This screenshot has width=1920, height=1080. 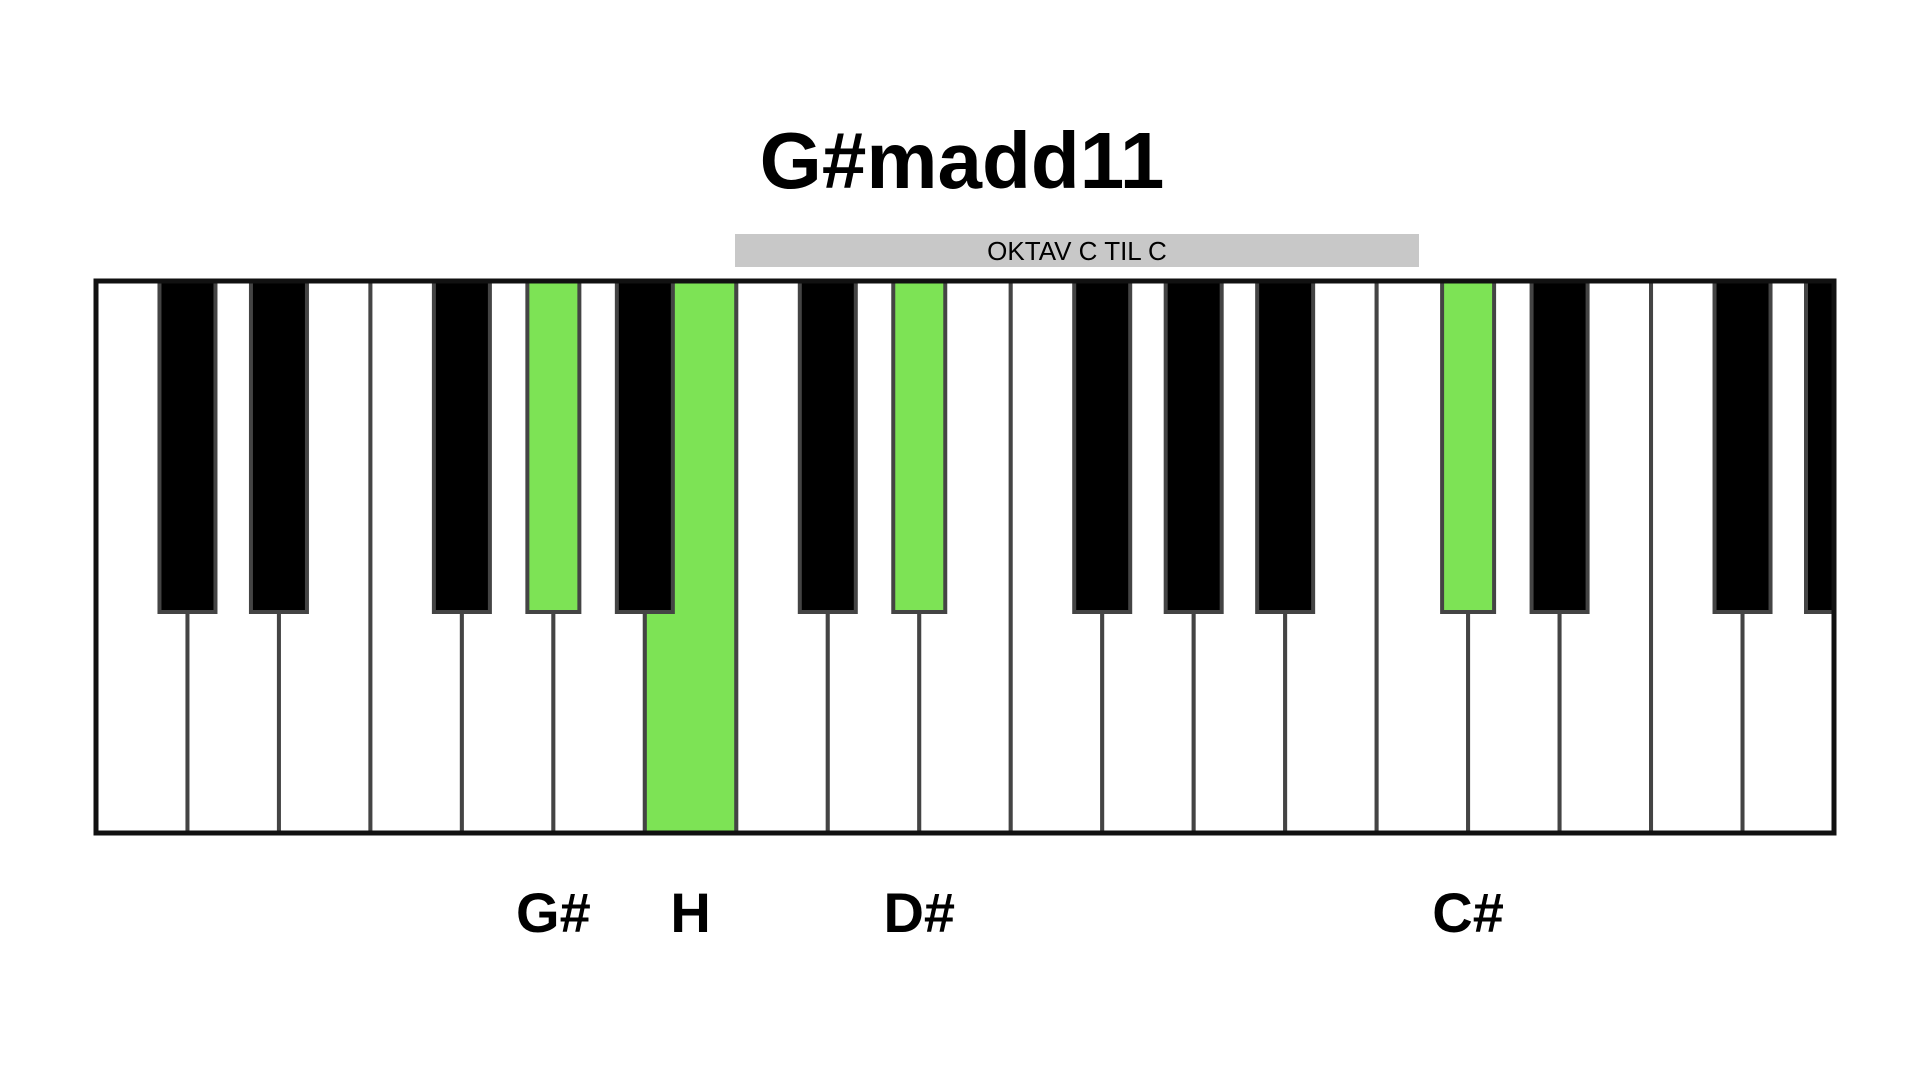 I want to click on note-label: D#, so click(x=919, y=912).